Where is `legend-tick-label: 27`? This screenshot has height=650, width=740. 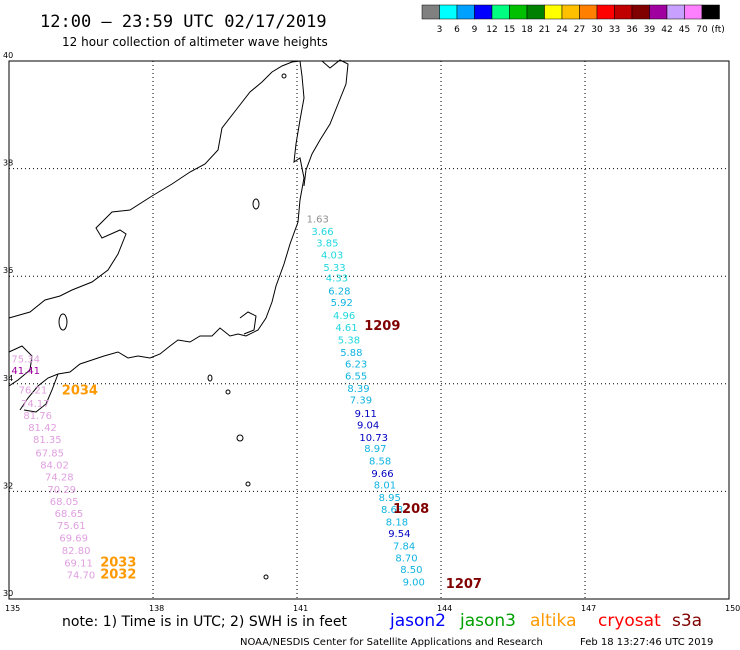 legend-tick-label: 27 is located at coordinates (579, 30).